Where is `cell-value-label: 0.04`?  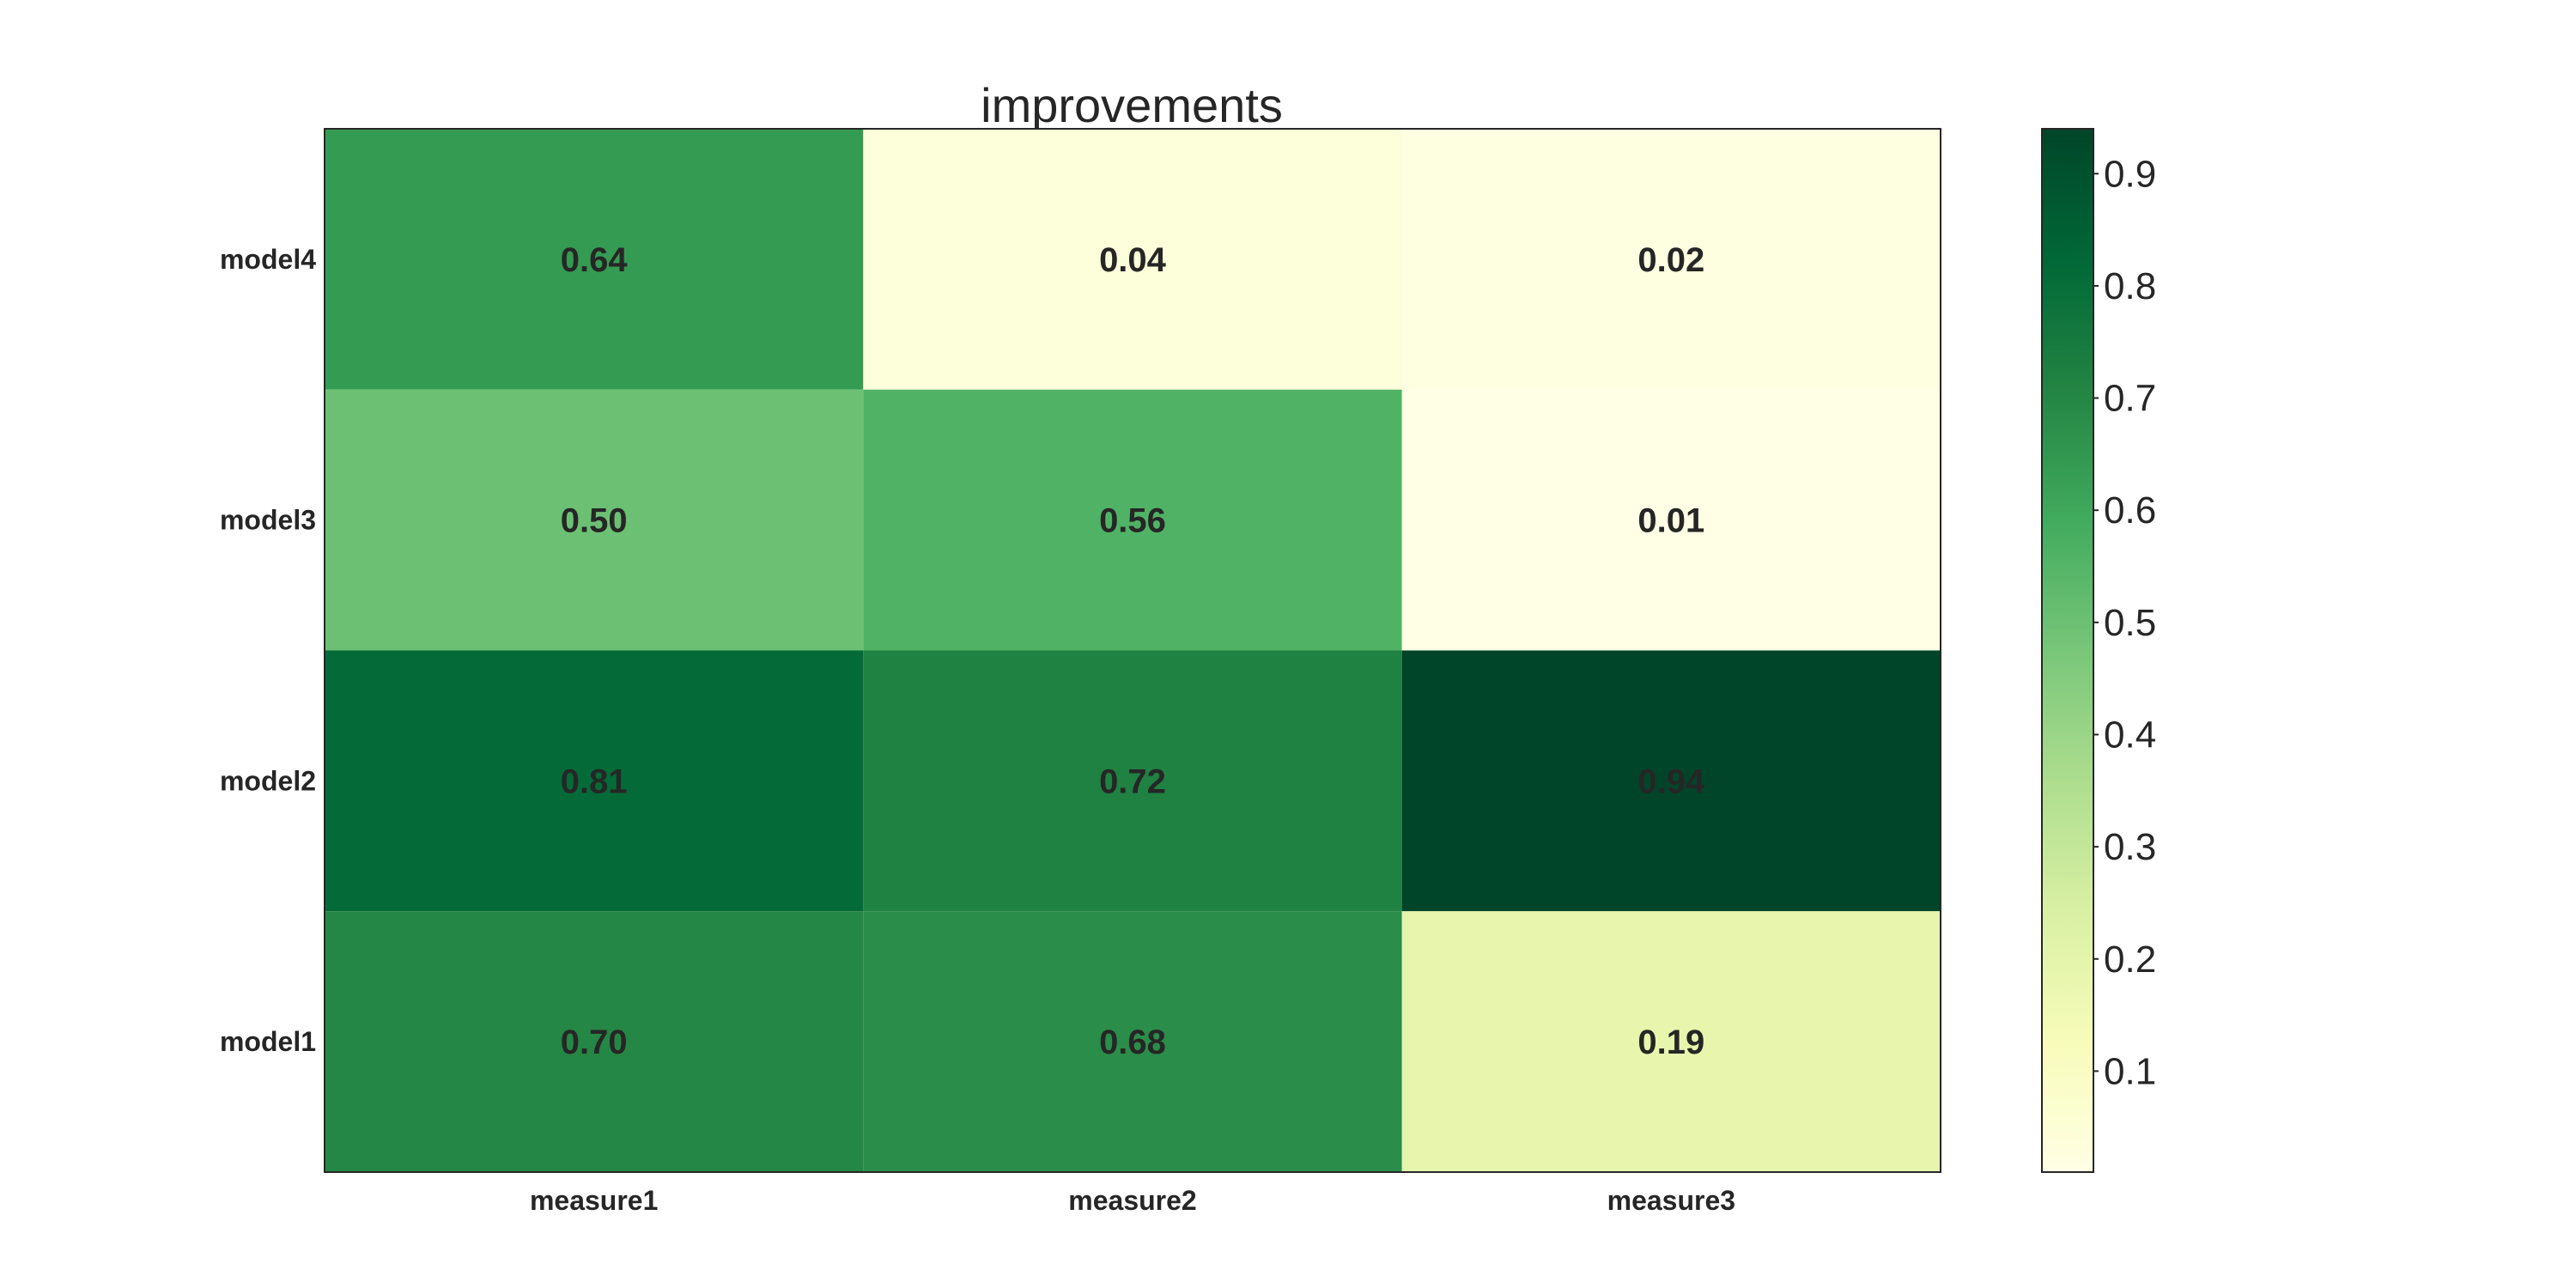 cell-value-label: 0.04 is located at coordinates (1133, 260).